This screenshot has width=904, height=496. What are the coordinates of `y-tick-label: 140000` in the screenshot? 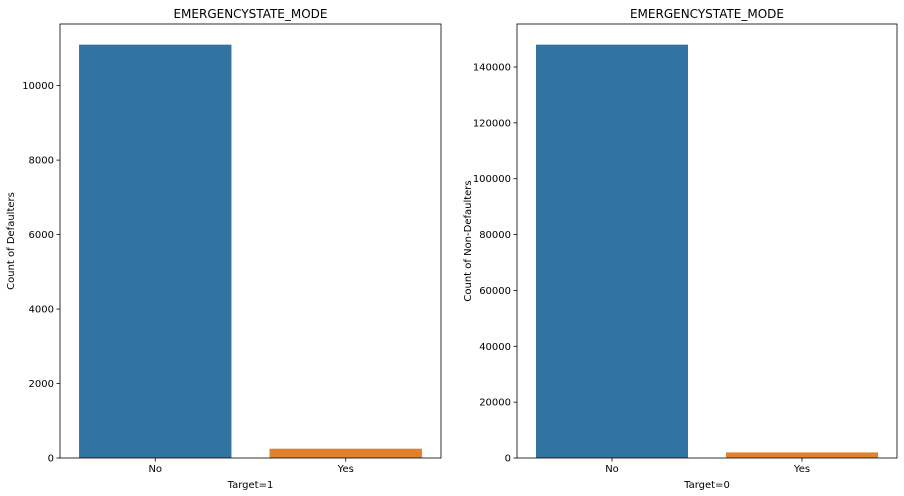 It's located at (492, 68).